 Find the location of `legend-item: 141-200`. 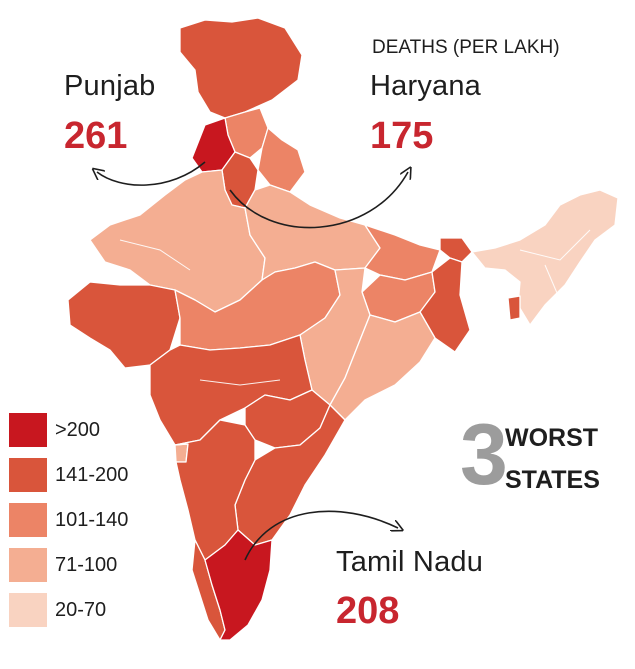

legend-item: 141-200 is located at coordinates (109, 475).